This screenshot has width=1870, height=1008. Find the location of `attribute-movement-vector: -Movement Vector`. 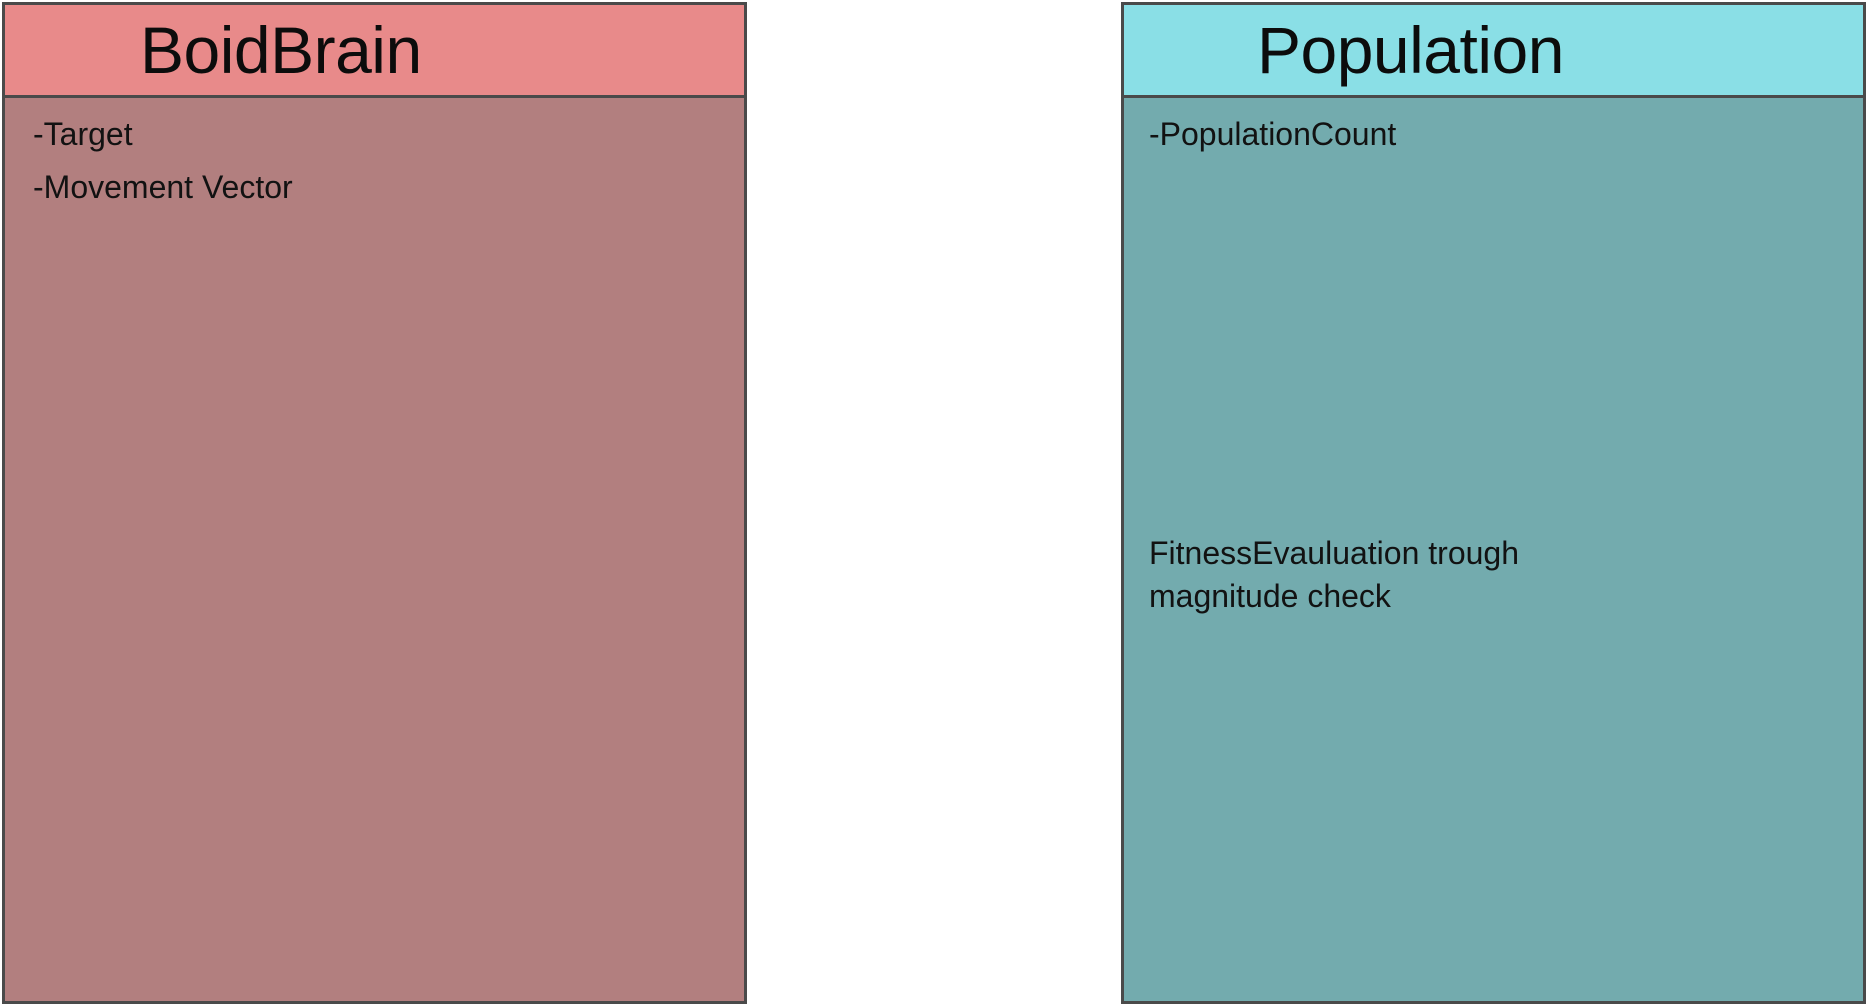

attribute-movement-vector: -Movement Vector is located at coordinates (163, 187).